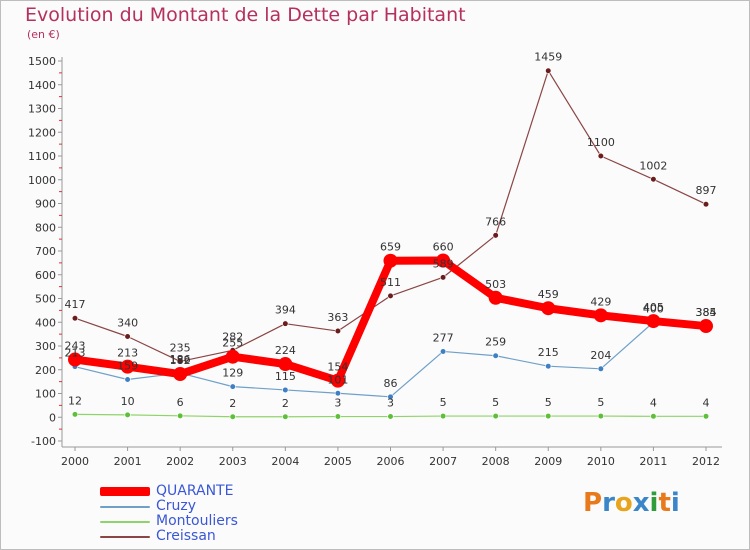  I want to click on data-label-quarante: 182, so click(180, 360).